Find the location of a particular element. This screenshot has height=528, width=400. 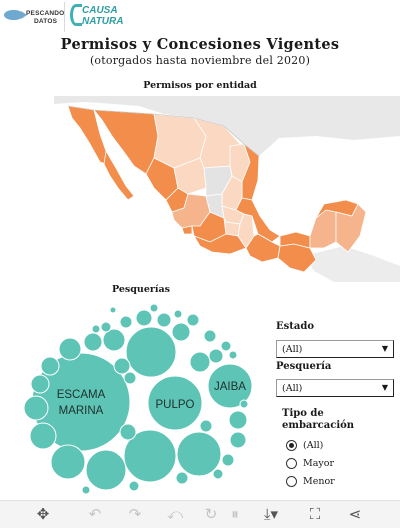

fullscreen-icon: ⛶ is located at coordinates (315, 514).